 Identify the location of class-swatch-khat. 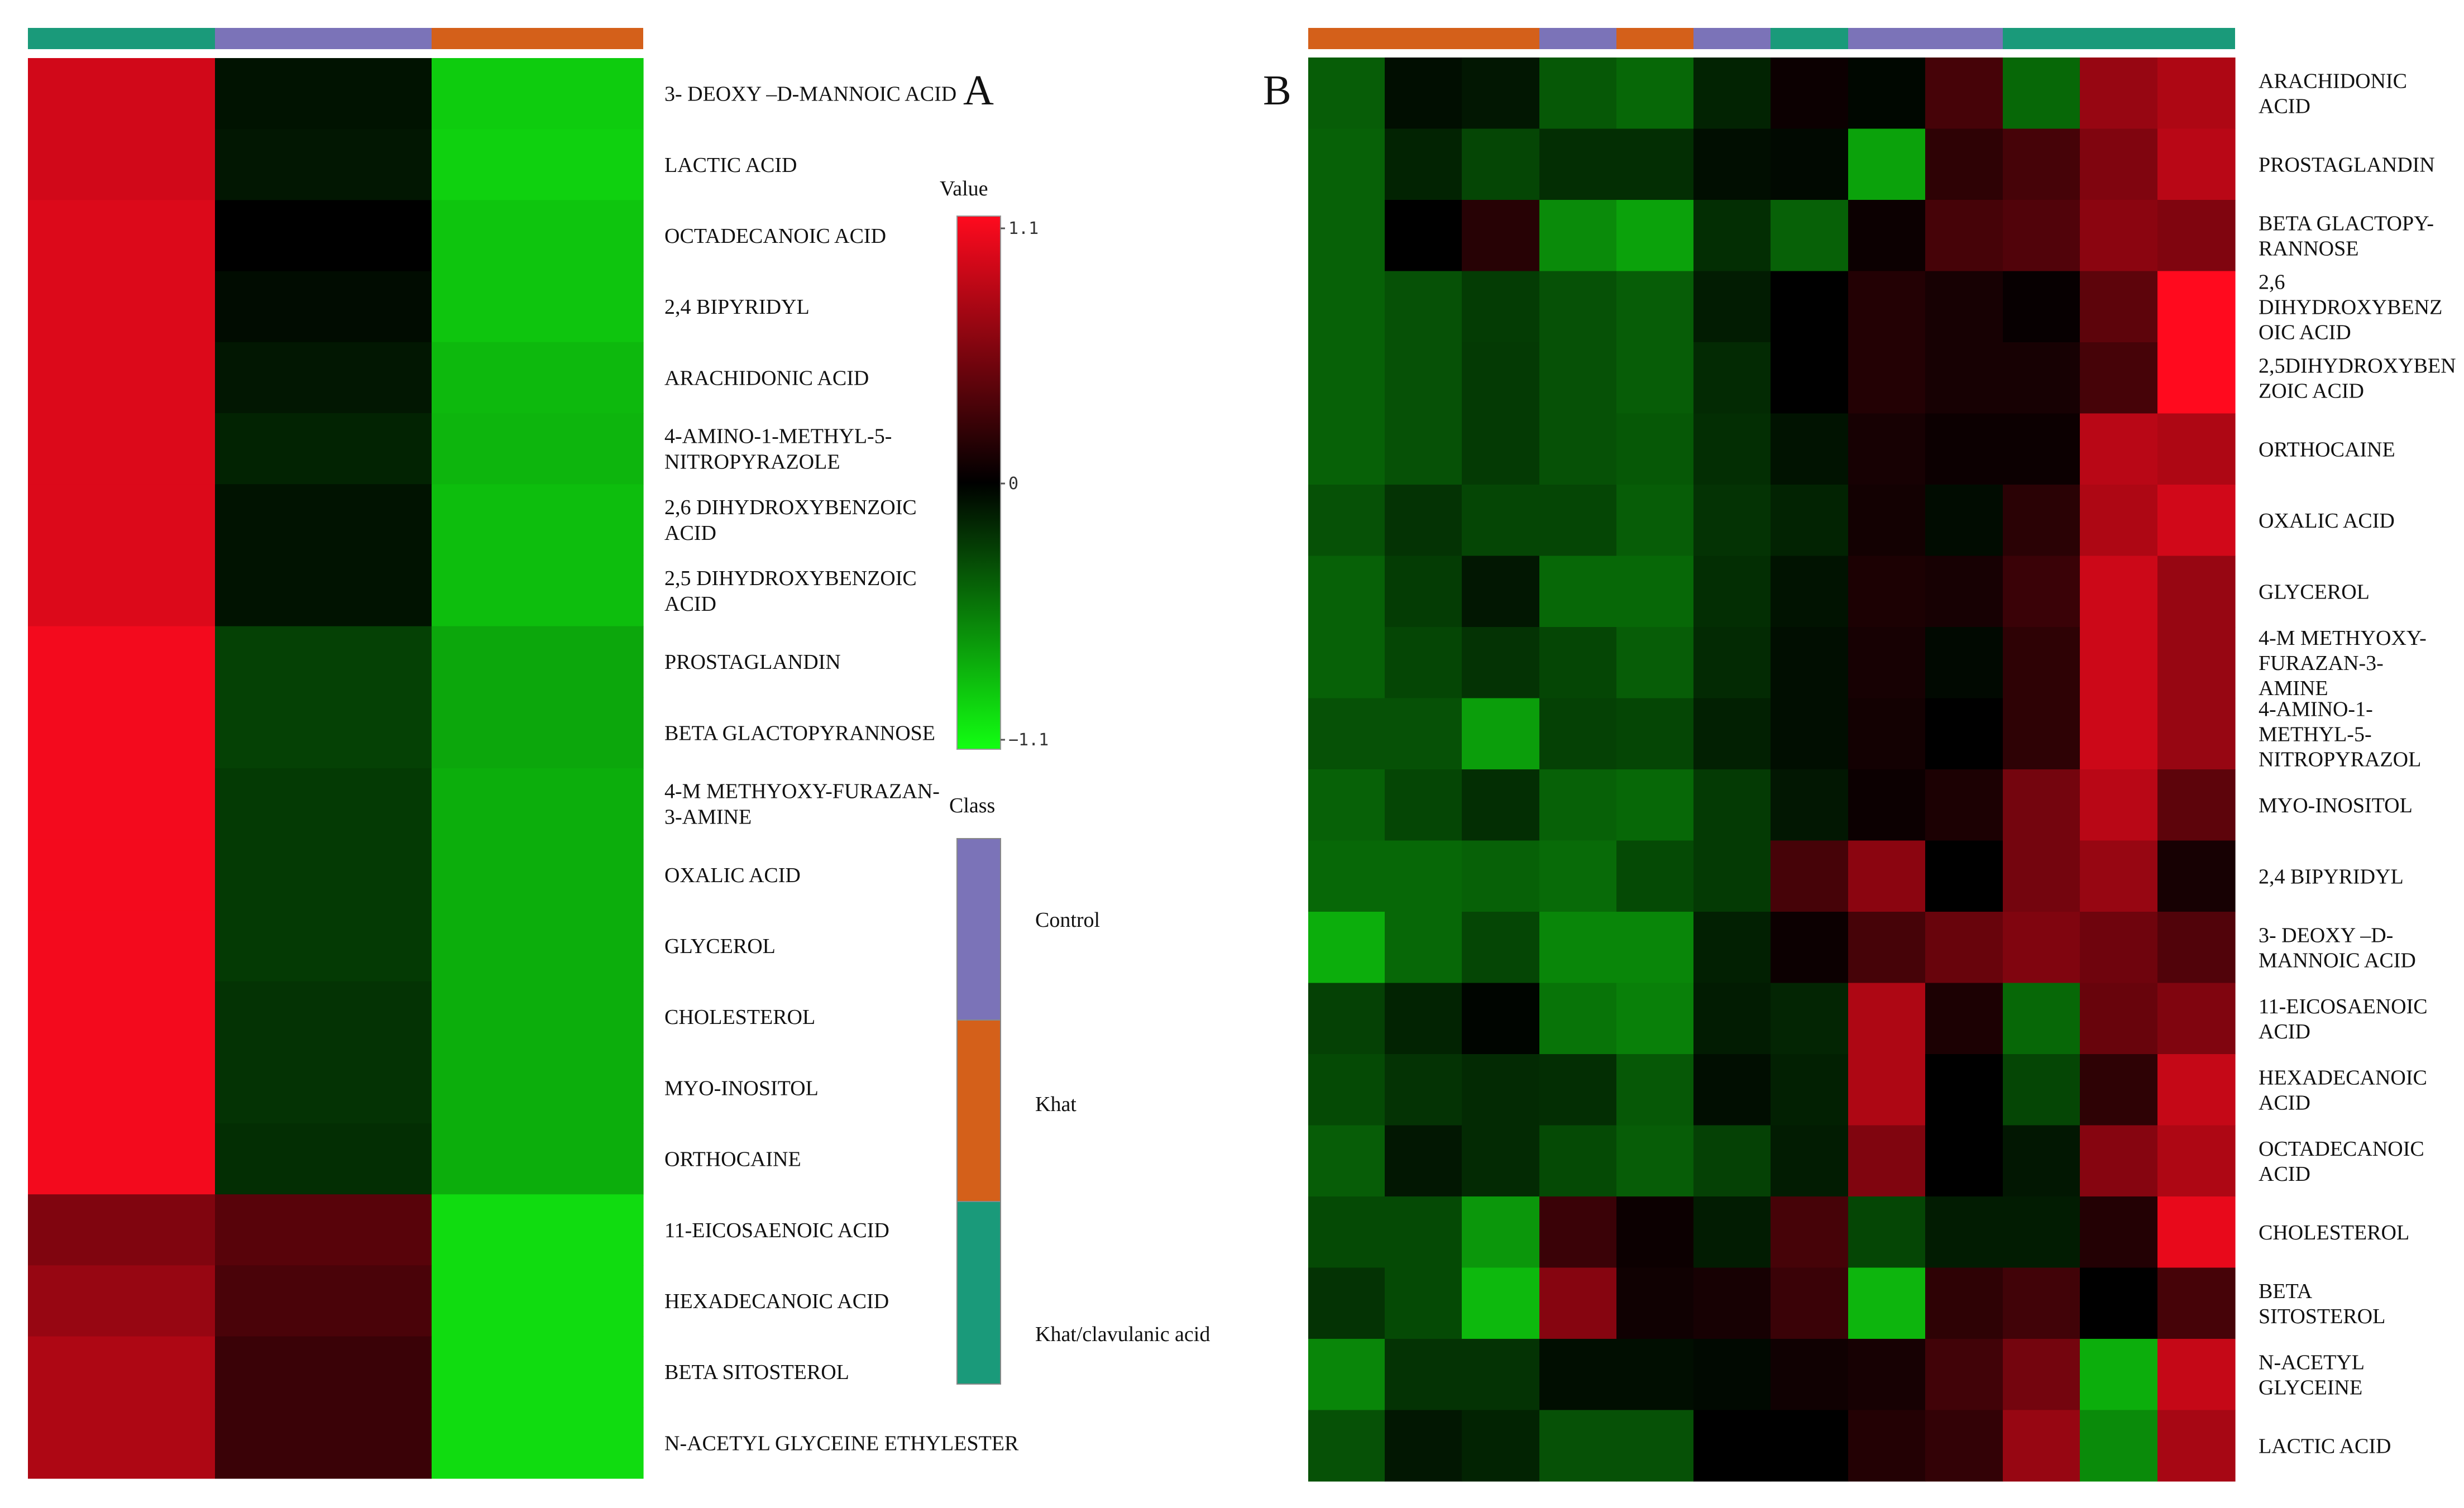
(978, 1110).